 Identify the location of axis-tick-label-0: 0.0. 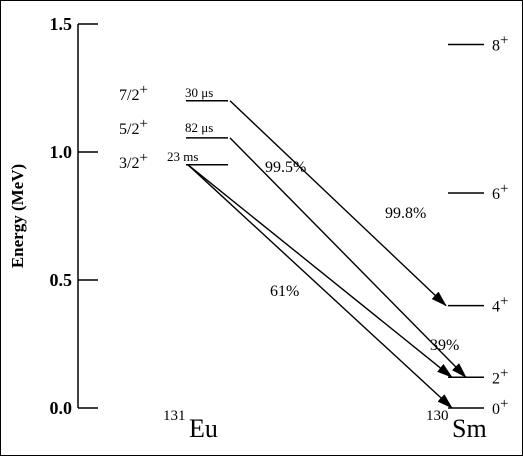
(61, 408).